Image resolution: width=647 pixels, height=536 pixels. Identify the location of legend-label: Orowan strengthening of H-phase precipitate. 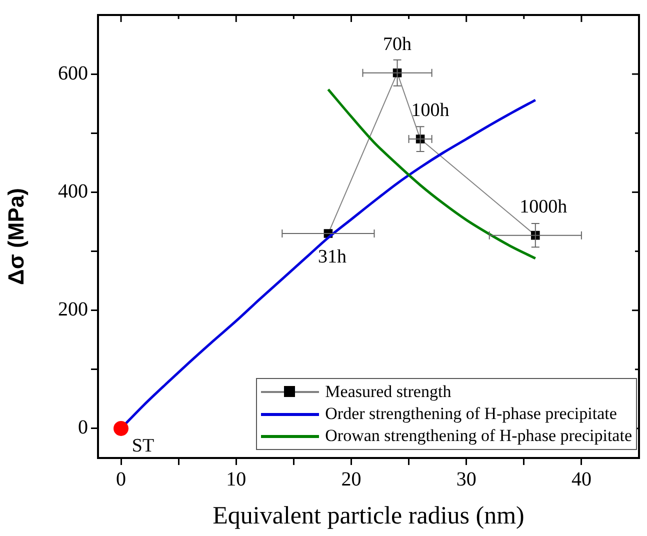
(478, 436).